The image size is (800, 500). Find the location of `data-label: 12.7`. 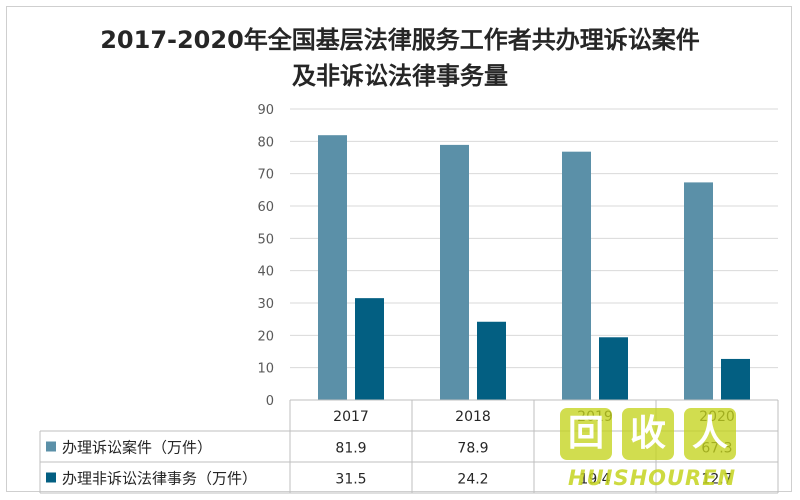

data-label: 12.7 is located at coordinates (716, 480).